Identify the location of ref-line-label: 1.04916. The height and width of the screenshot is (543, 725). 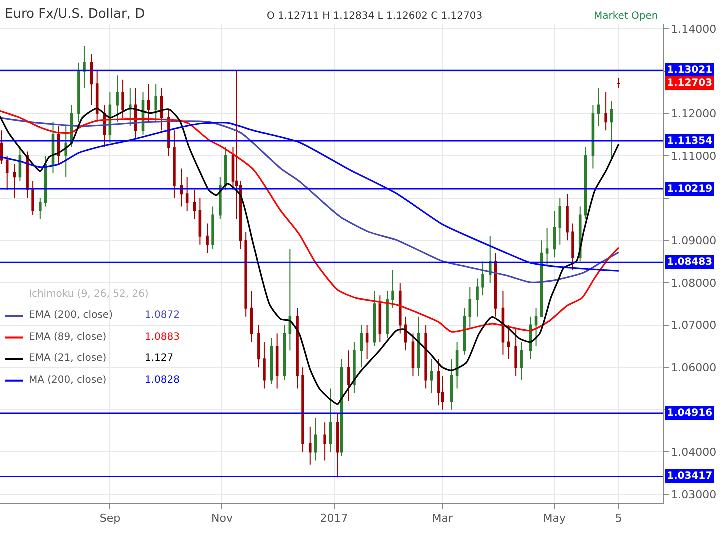
(690, 413).